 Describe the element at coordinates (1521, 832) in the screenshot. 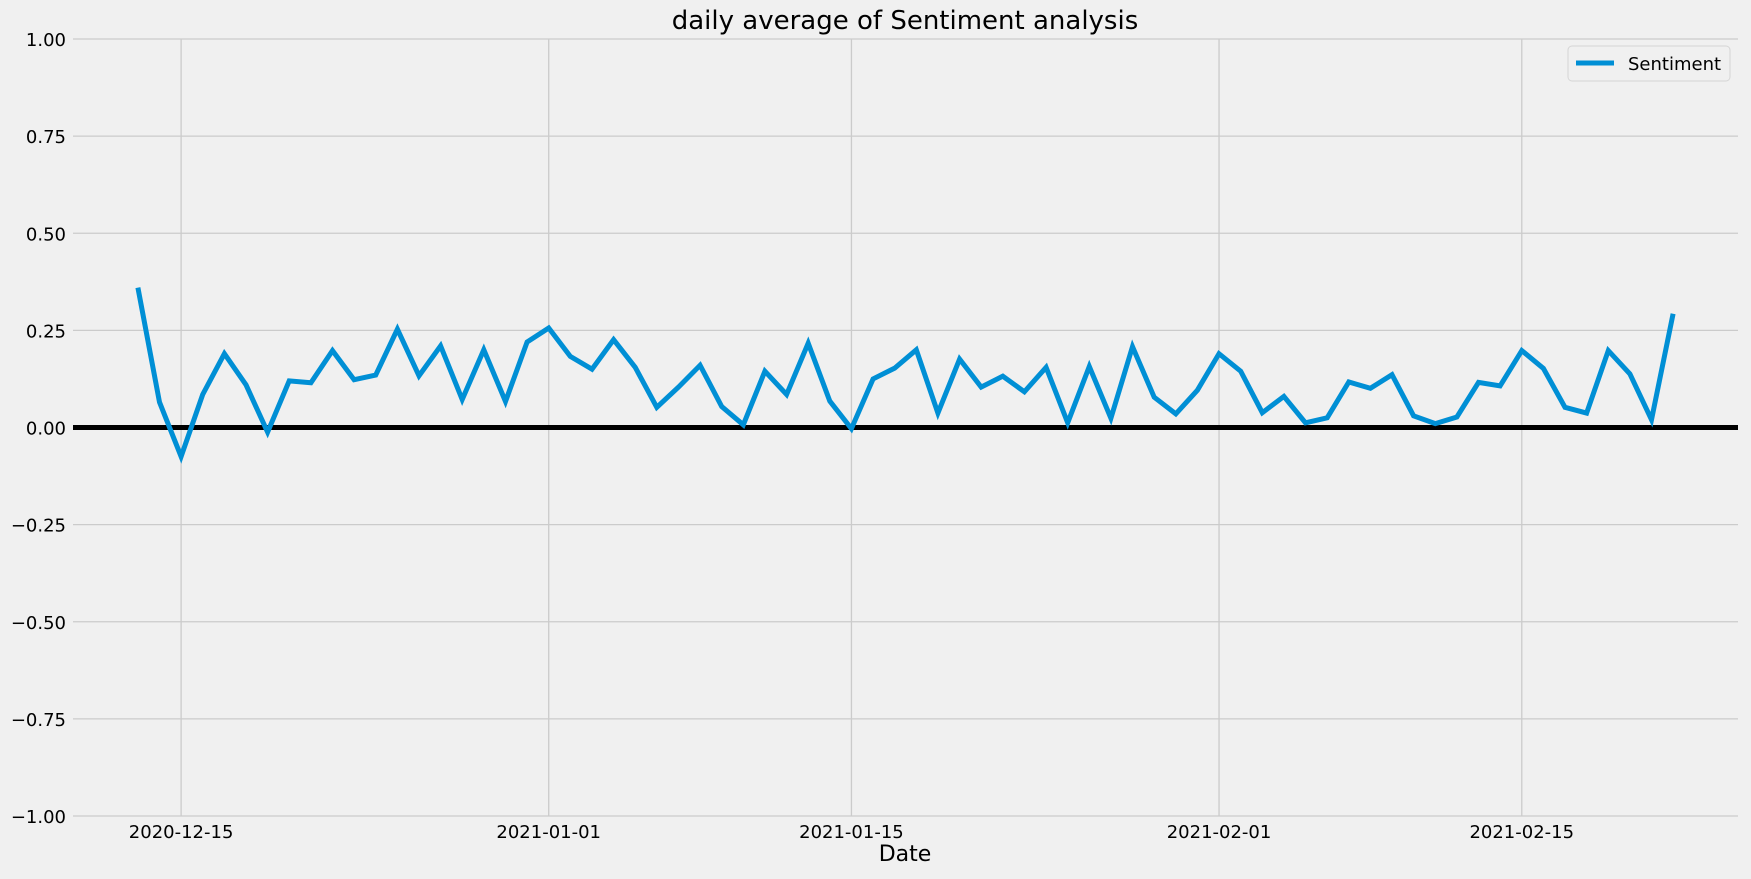

I see `x-tick-label: 2021-02-15` at that location.